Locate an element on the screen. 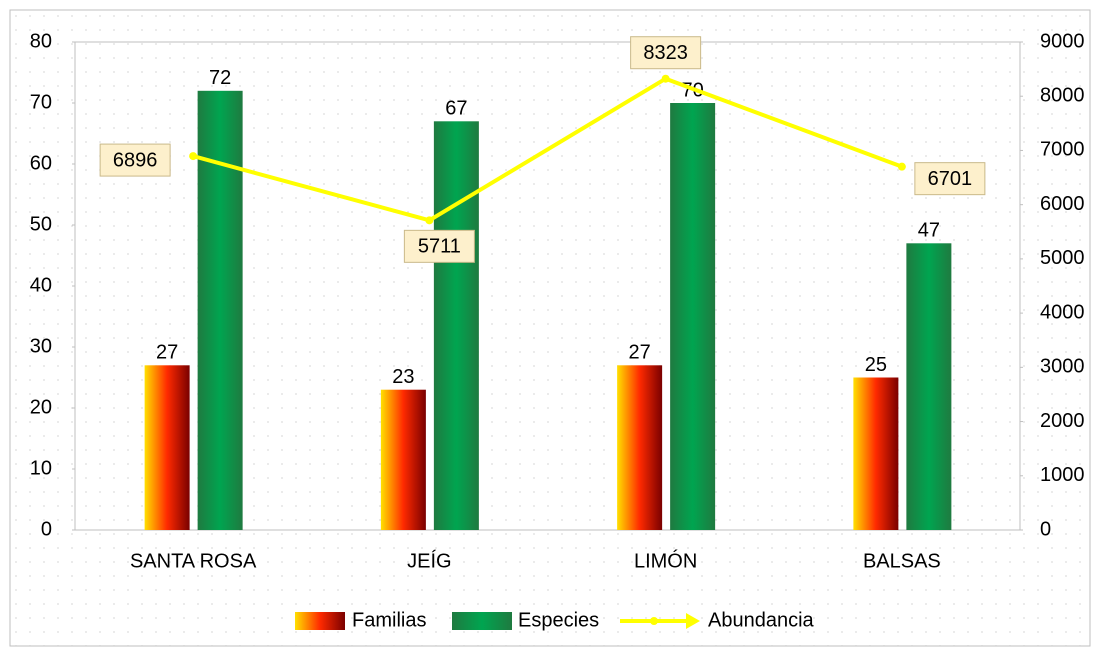  line is located at coordinates (547, 149).